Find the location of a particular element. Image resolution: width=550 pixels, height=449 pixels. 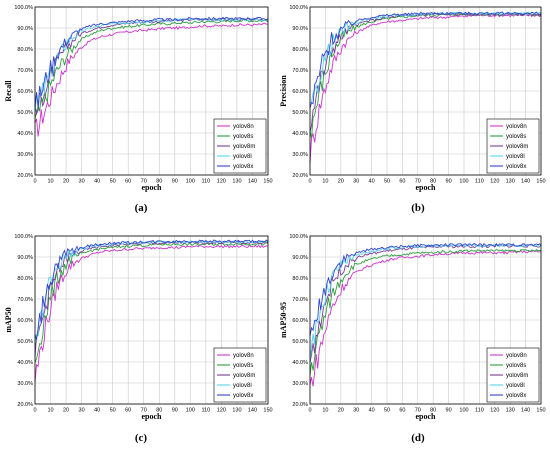

y-axis-label: mAP50-95 is located at coordinates (283, 320).